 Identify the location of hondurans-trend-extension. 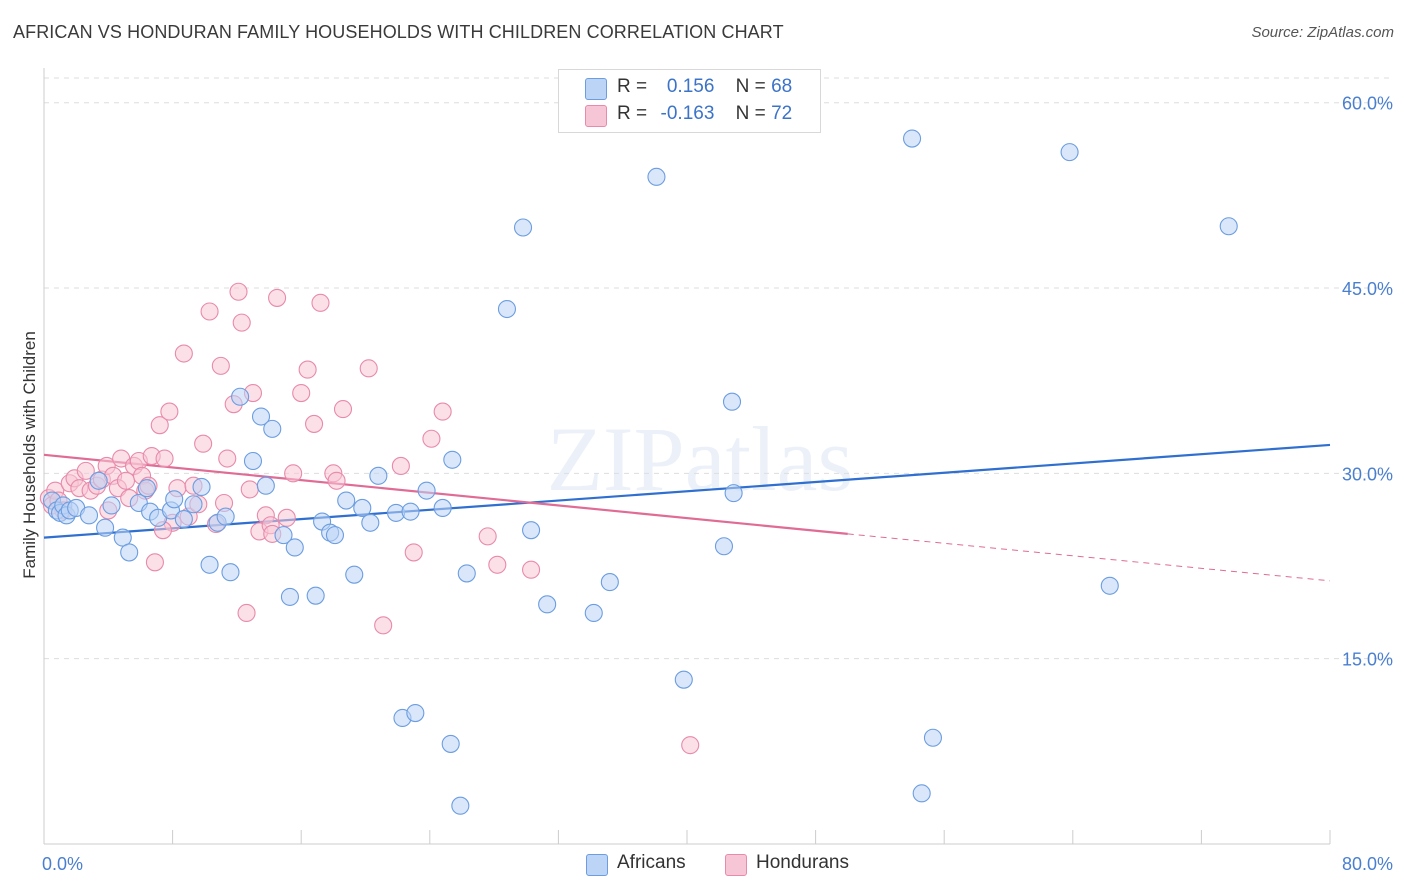
(1089, 557).